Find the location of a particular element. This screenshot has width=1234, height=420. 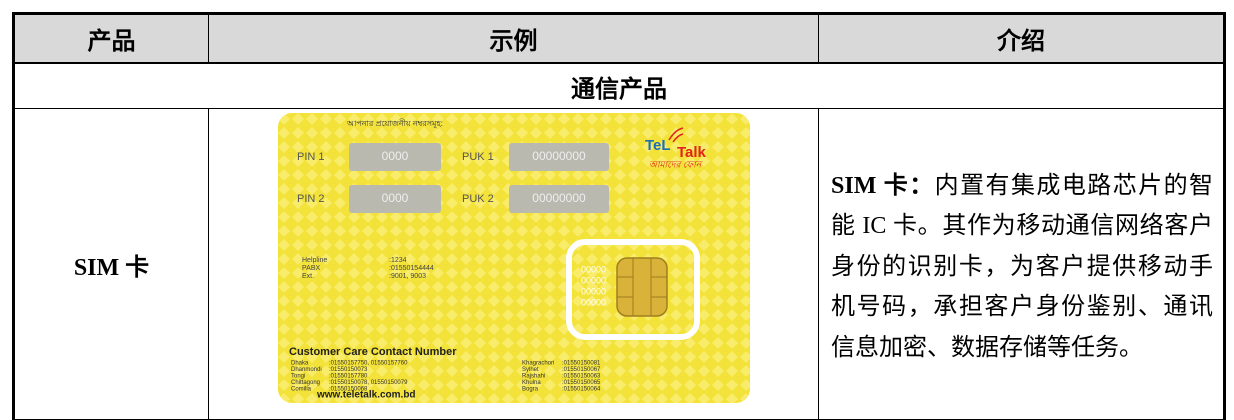

sim-cutout is located at coordinates (633, 289).